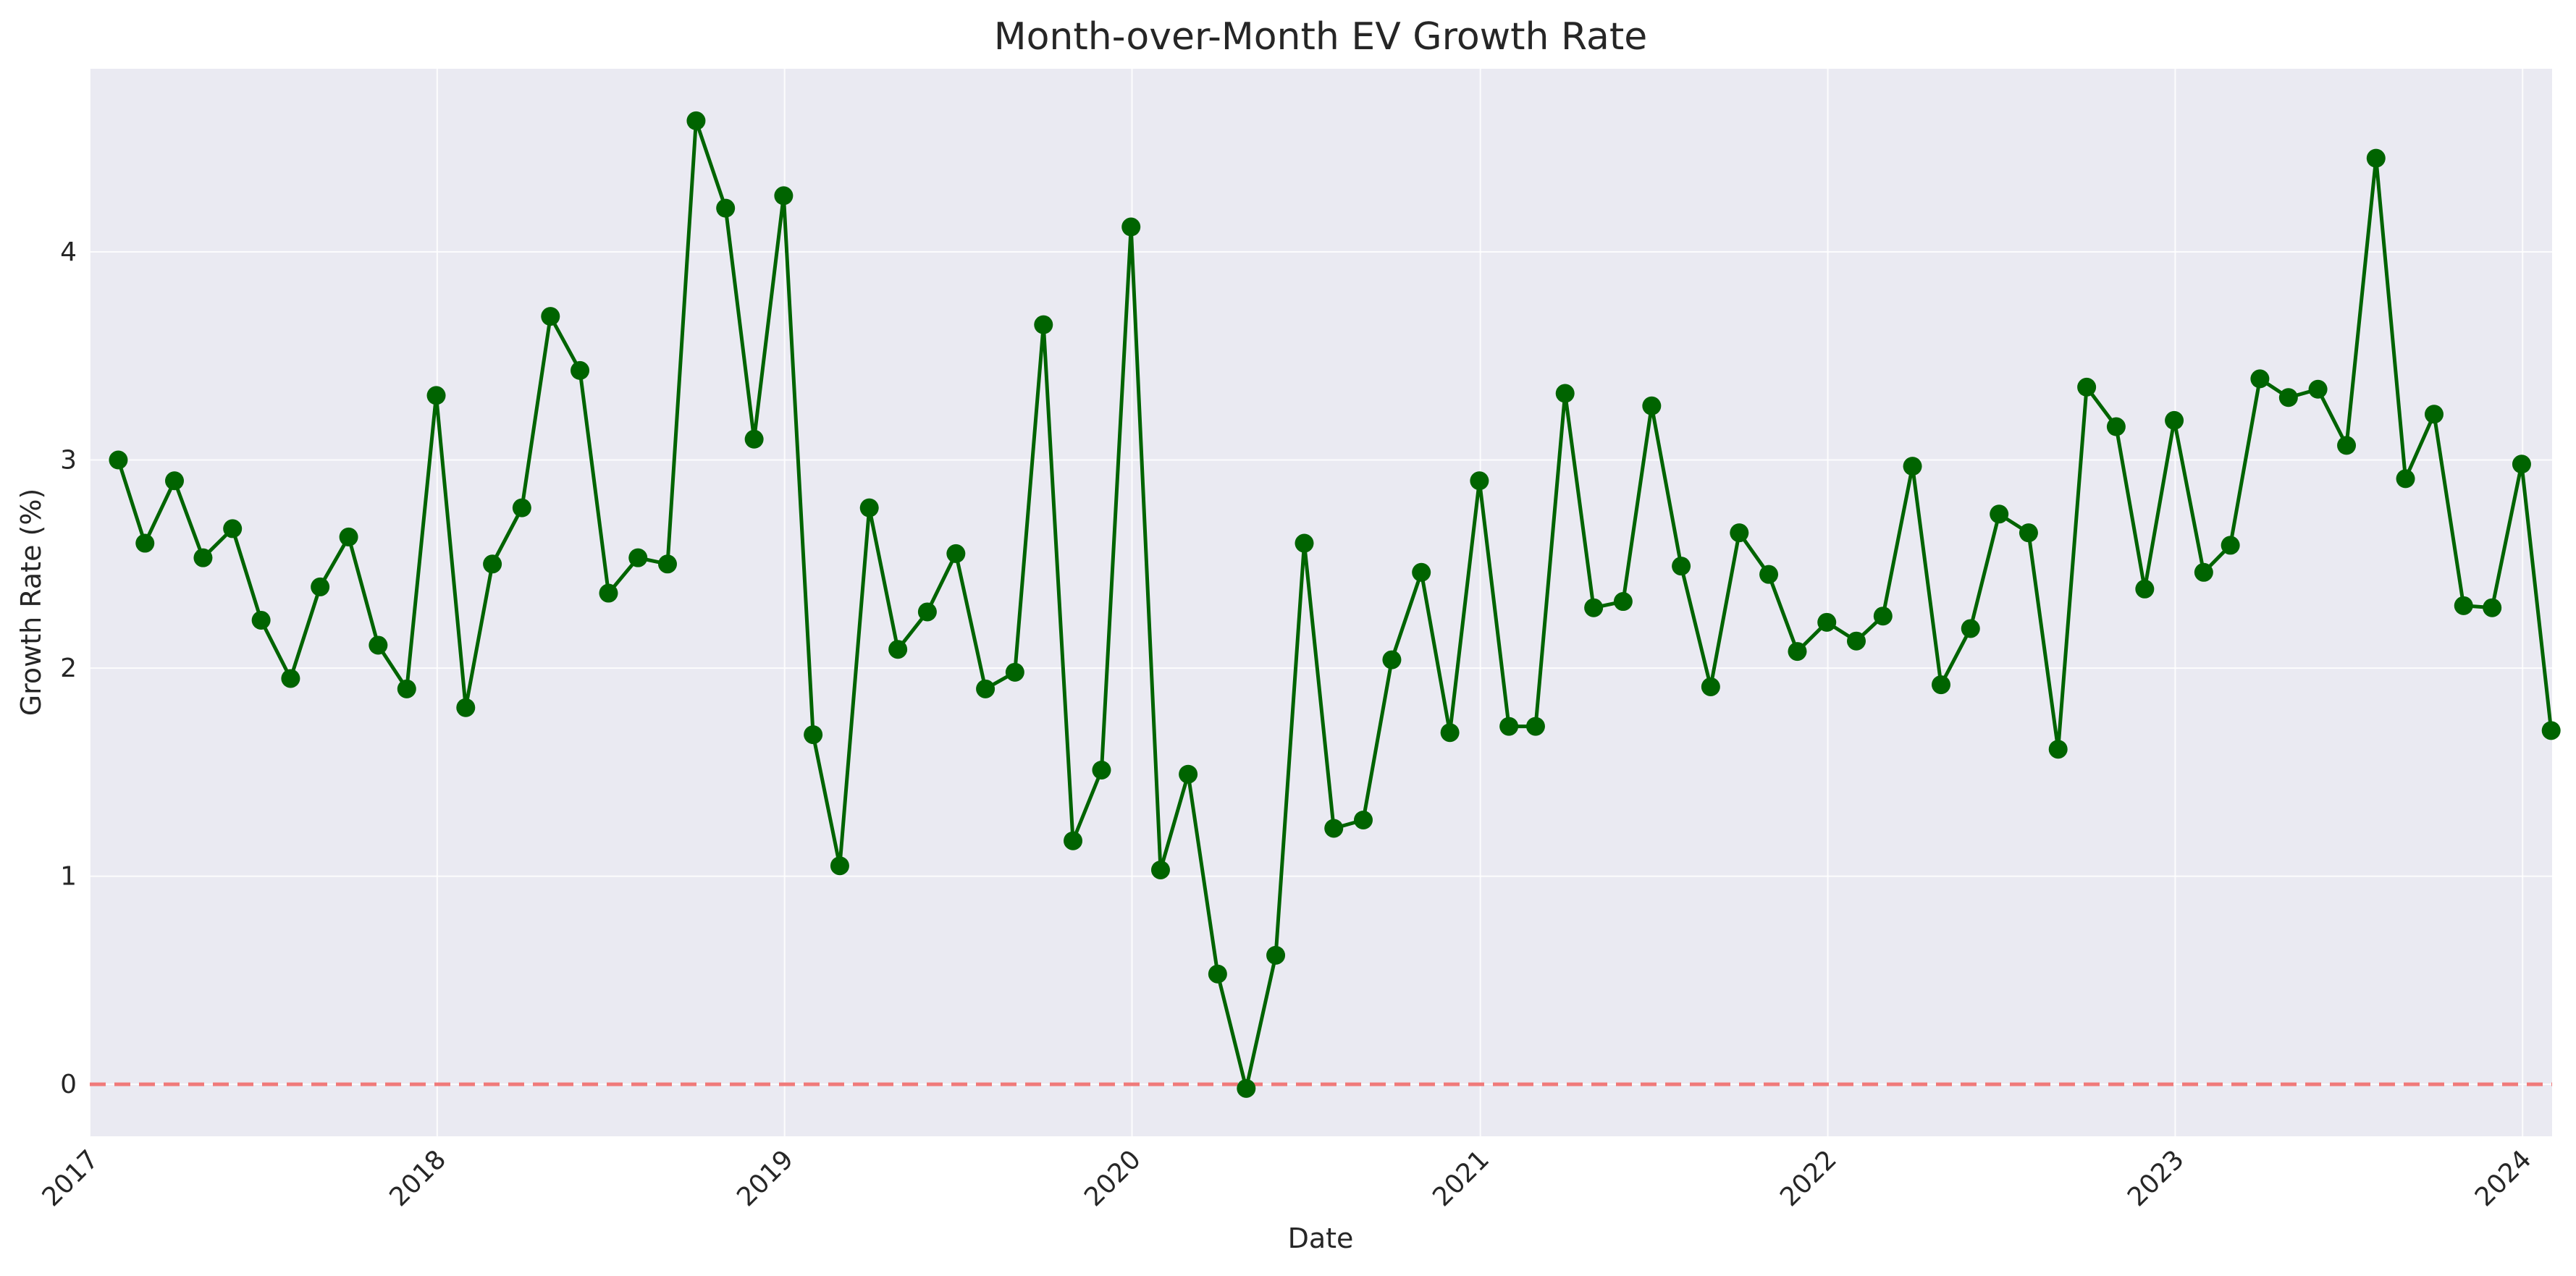  I want to click on y-tick-label: 2, so click(68, 668).